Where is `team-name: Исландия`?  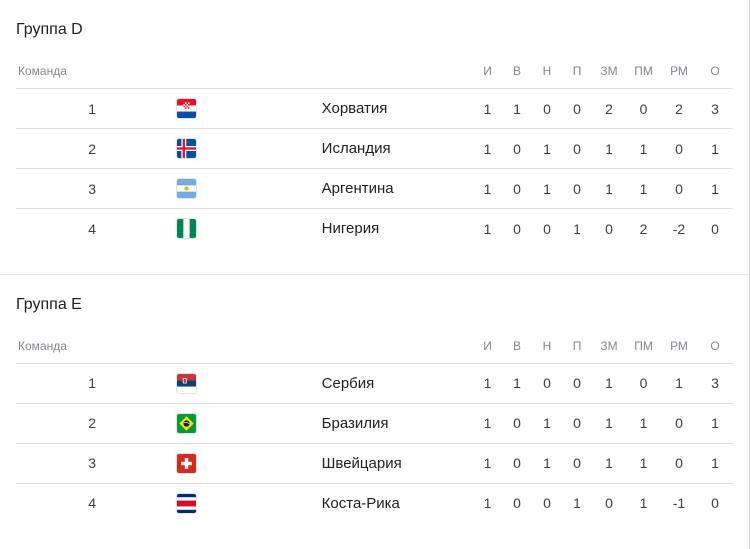
team-name: Исландия is located at coordinates (396, 148).